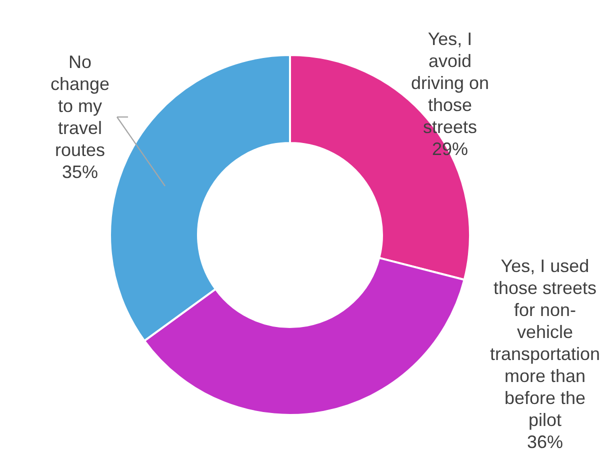 The height and width of the screenshot is (469, 615). I want to click on slice-label: No change to my travel routes, so click(80, 106).